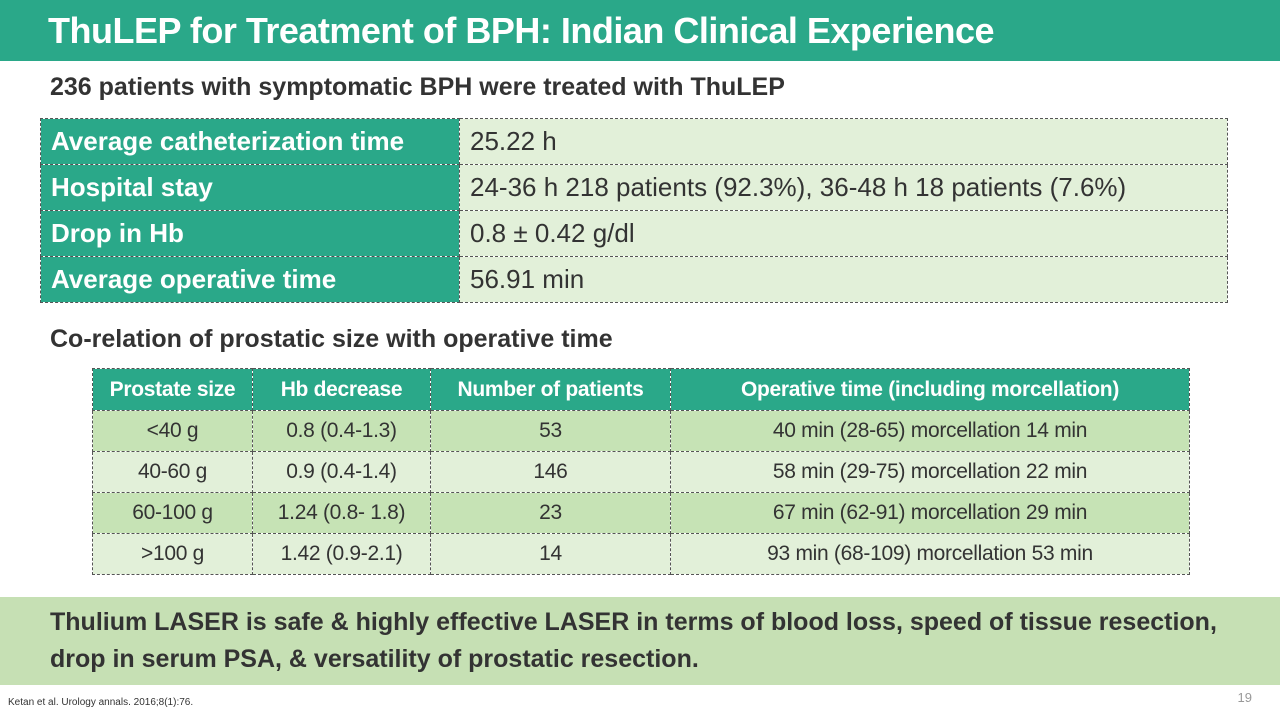  Describe the element at coordinates (341, 513) in the screenshot. I see `table-cell: 1.24 (0.8- 1.8)` at that location.